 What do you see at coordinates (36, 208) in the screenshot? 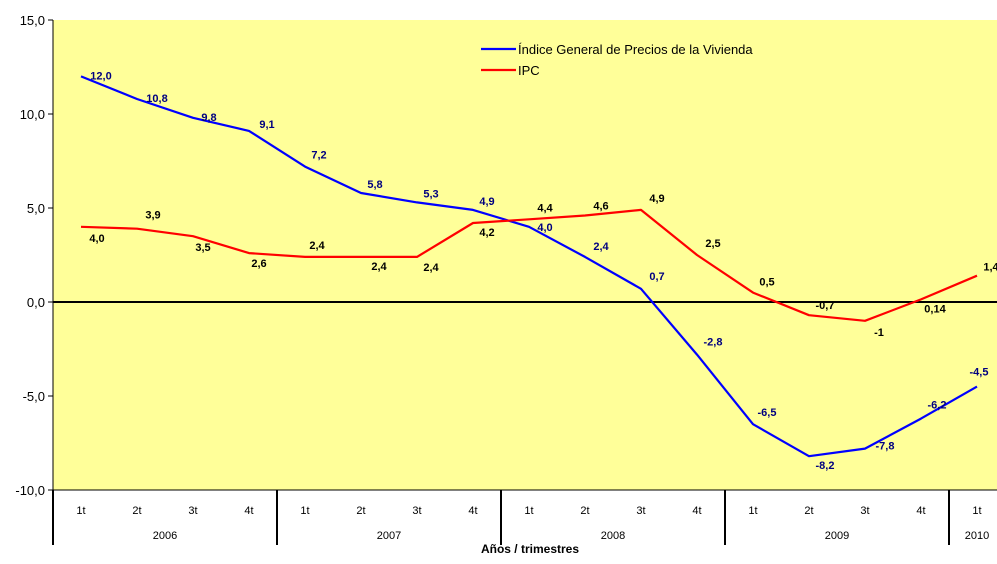
I see `y-tick-label: 5,0` at bounding box center [36, 208].